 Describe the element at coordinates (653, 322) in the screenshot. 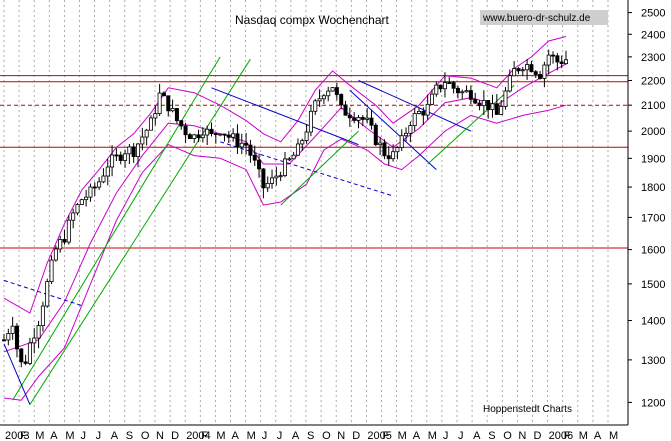

I see `y-tick-label: 1400` at that location.